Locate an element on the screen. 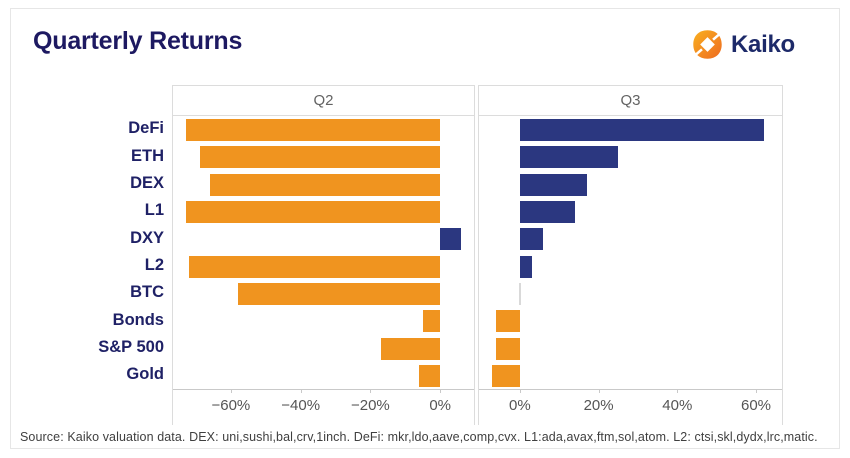 Image resolution: width=850 pixels, height=458 pixels. facet-label-q2: Q2 is located at coordinates (323, 101).